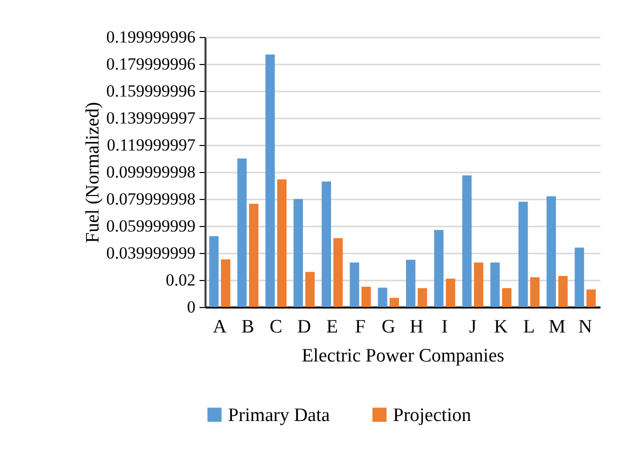 The width and height of the screenshot is (632, 472). What do you see at coordinates (417, 327) in the screenshot?
I see `x-tick-label: H` at bounding box center [417, 327].